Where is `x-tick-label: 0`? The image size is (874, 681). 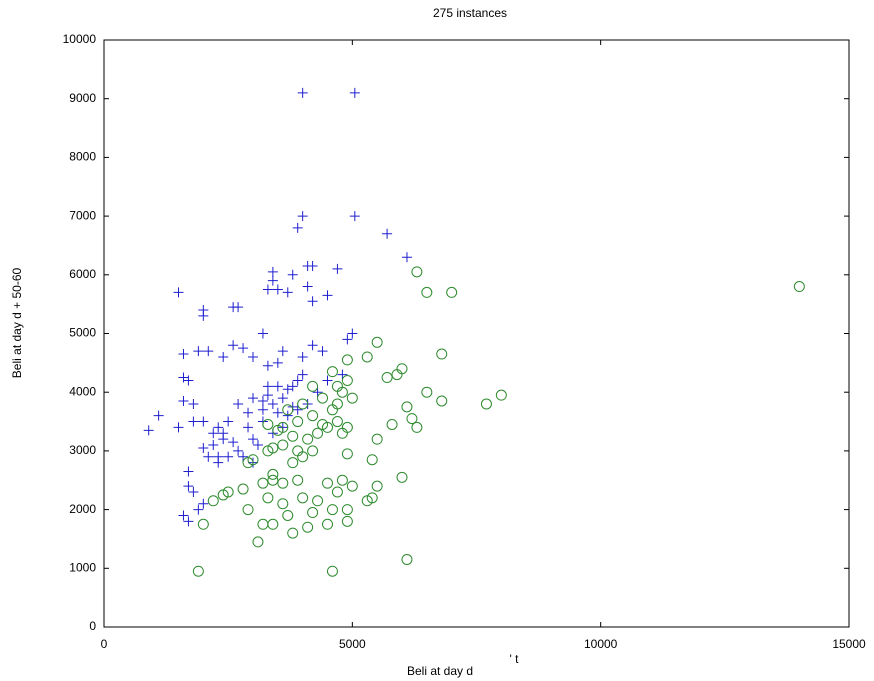 x-tick-label: 0 is located at coordinates (104, 644).